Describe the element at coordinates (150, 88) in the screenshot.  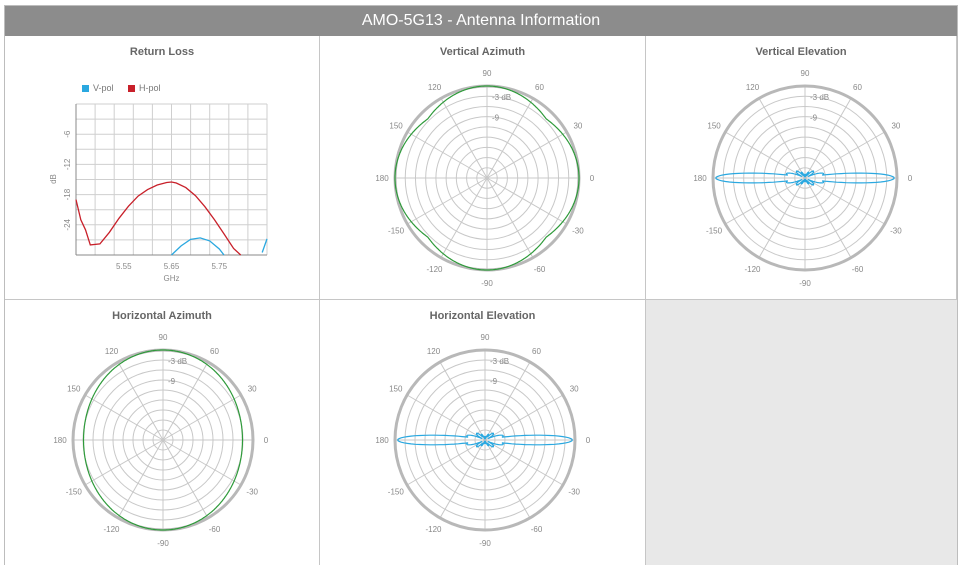
I see `legend-label-hpol: H-pol` at that location.